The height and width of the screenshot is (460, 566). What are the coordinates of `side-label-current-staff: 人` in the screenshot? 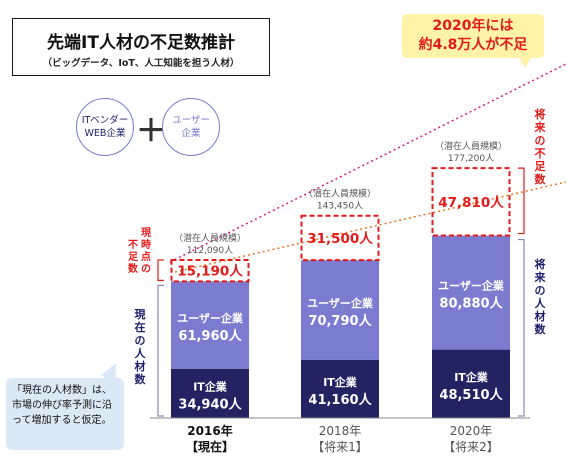 It's located at (141, 353).